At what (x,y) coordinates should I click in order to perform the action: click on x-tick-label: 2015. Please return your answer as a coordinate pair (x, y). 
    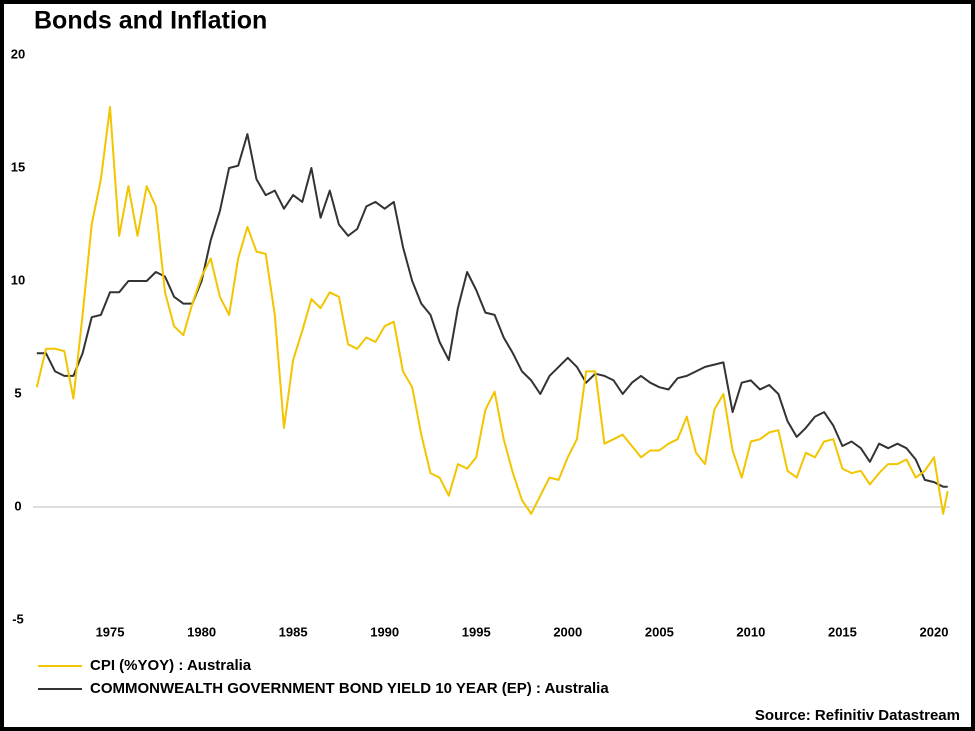
    Looking at the image, I should click on (842, 631).